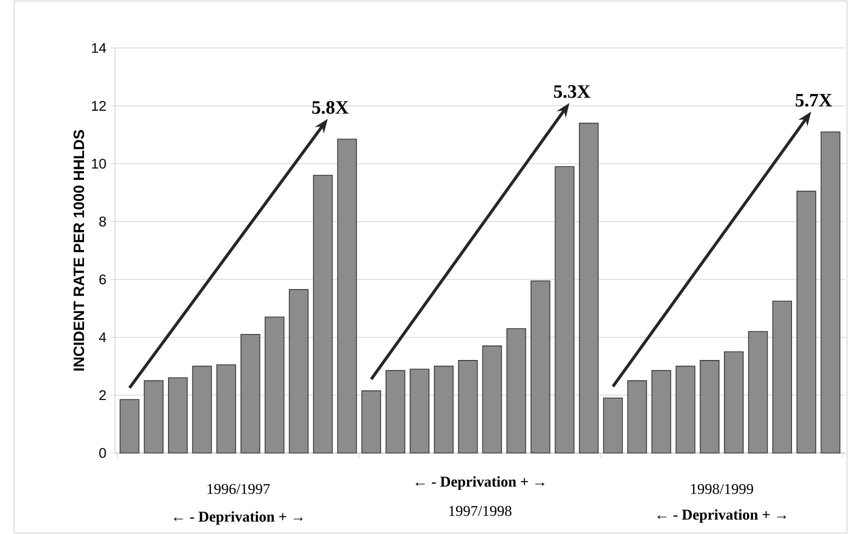  I want to click on y-tick-label: 14, so click(99, 48).